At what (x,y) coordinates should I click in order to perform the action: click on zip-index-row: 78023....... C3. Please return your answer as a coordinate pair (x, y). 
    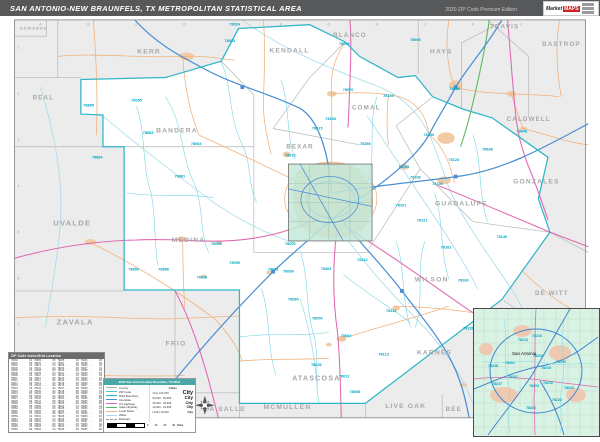
    Looking at the image, I should click on (22, 391).